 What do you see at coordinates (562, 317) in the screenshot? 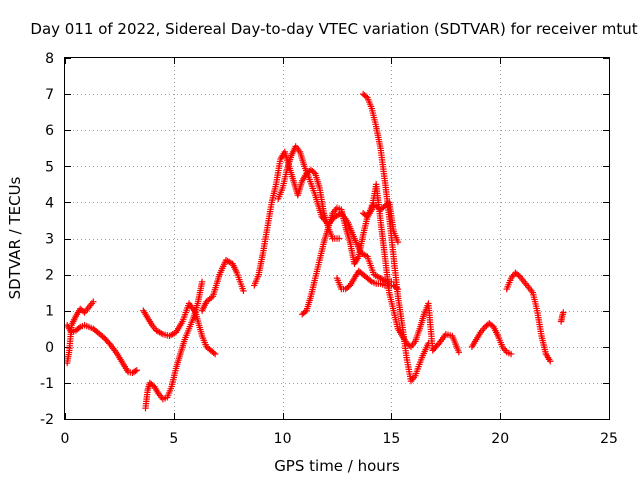
I see `series-arc-n` at bounding box center [562, 317].